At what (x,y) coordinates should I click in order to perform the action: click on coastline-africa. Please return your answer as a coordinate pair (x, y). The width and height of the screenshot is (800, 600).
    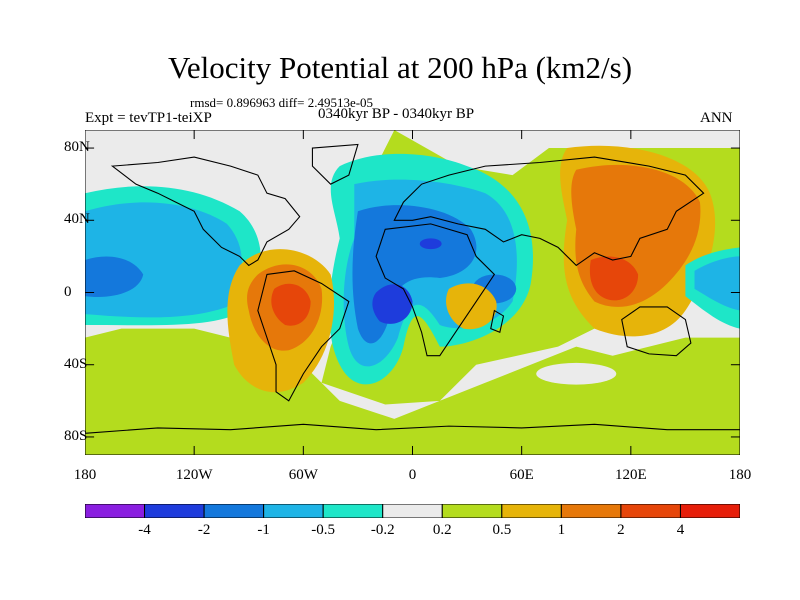
    Looking at the image, I should click on (435, 290).